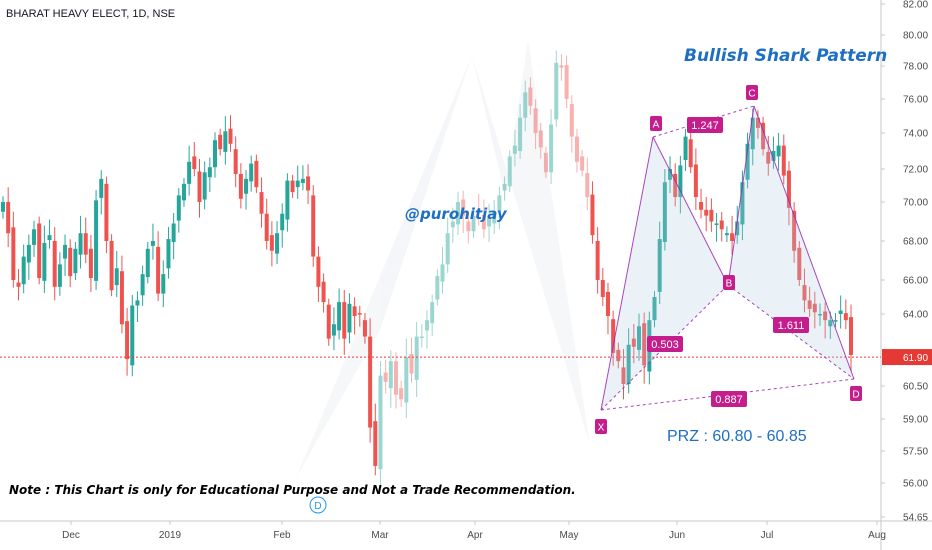 The width and height of the screenshot is (932, 550). I want to click on y-tick-label: 80.00, so click(915, 36).